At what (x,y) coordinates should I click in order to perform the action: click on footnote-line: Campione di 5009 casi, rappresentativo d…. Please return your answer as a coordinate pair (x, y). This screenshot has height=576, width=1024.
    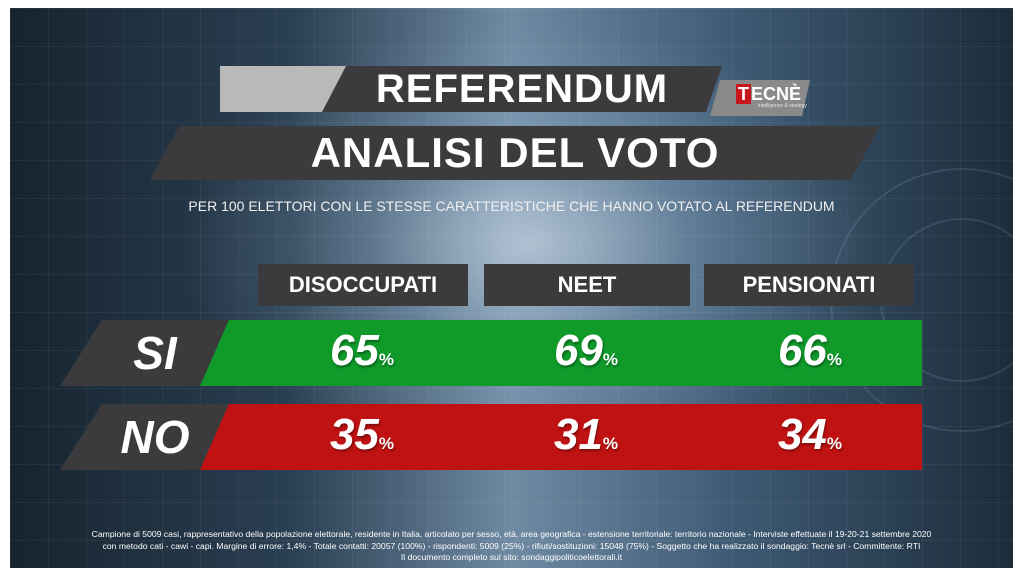
    Looking at the image, I should click on (511, 534).